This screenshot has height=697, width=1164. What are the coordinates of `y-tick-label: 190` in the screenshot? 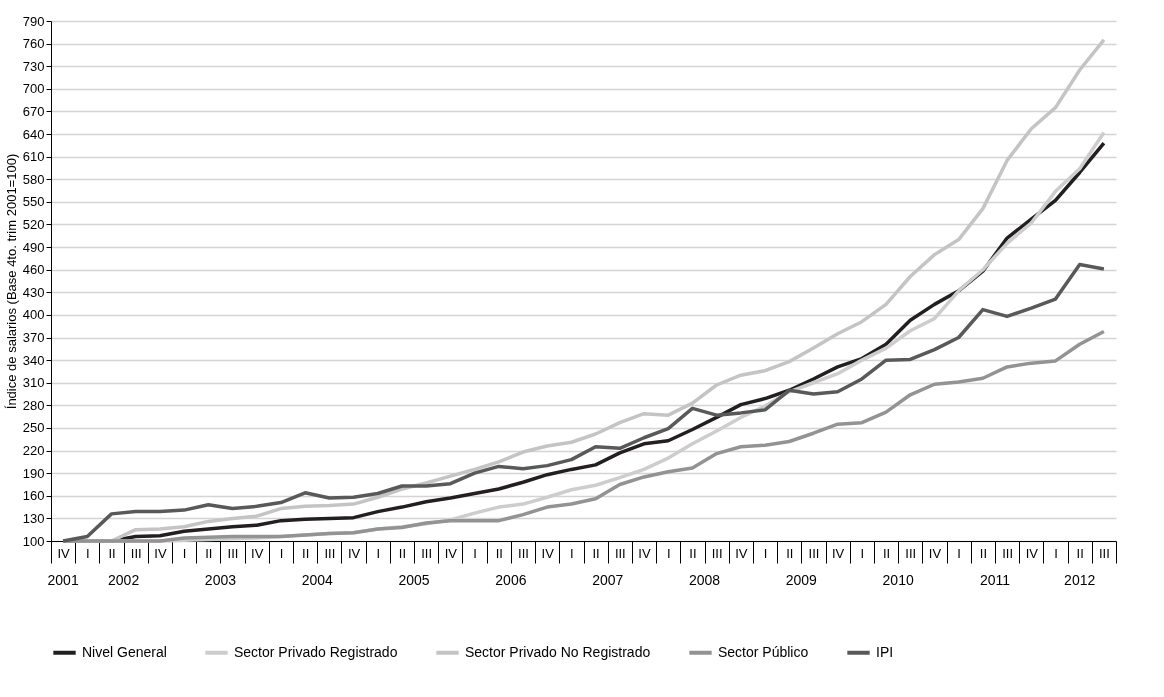 It's located at (33, 473).